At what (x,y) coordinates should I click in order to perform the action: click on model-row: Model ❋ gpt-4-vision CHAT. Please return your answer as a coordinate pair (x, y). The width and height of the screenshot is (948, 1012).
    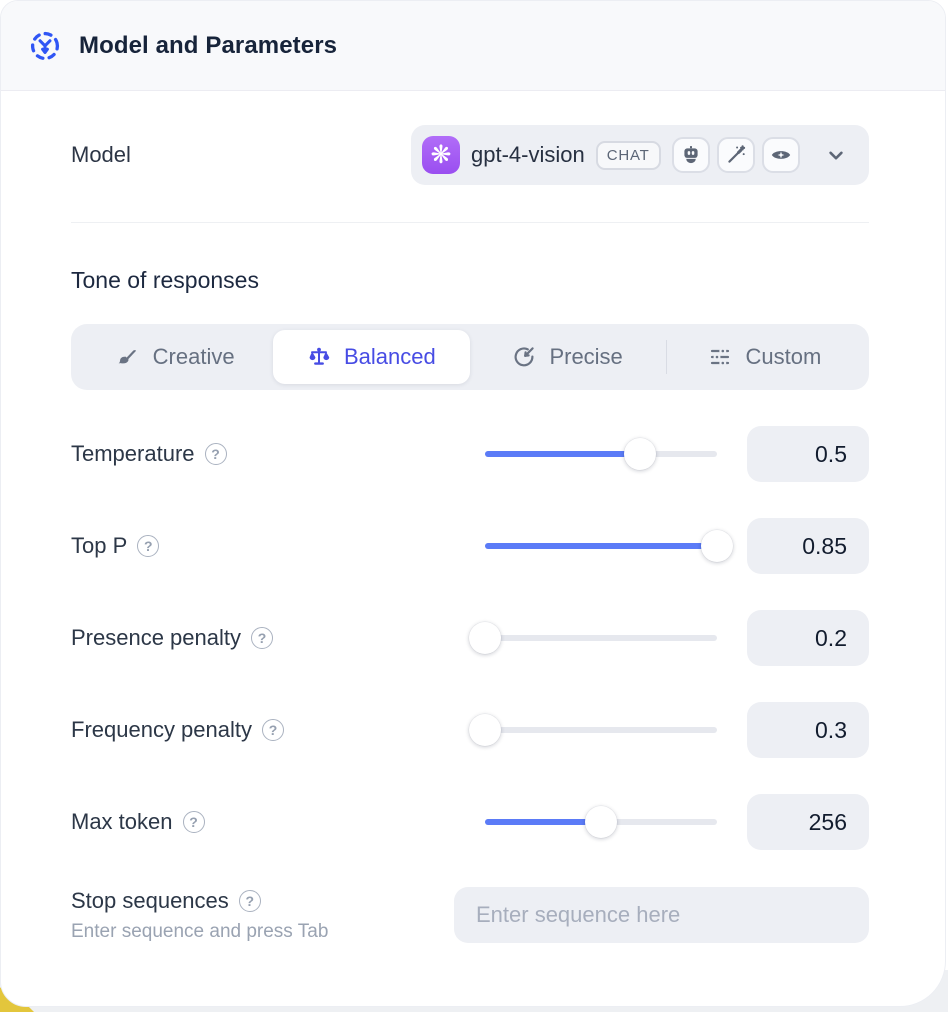
    Looking at the image, I should click on (470, 155).